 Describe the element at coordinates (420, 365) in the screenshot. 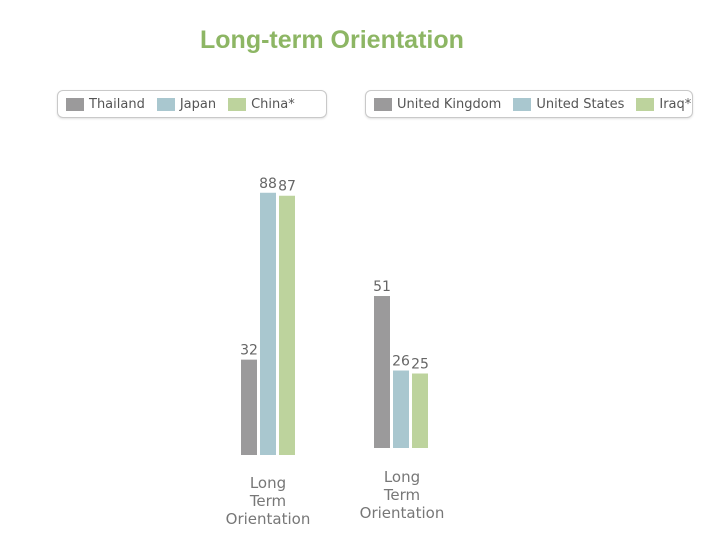

I see `data-label-iraq: 25` at that location.